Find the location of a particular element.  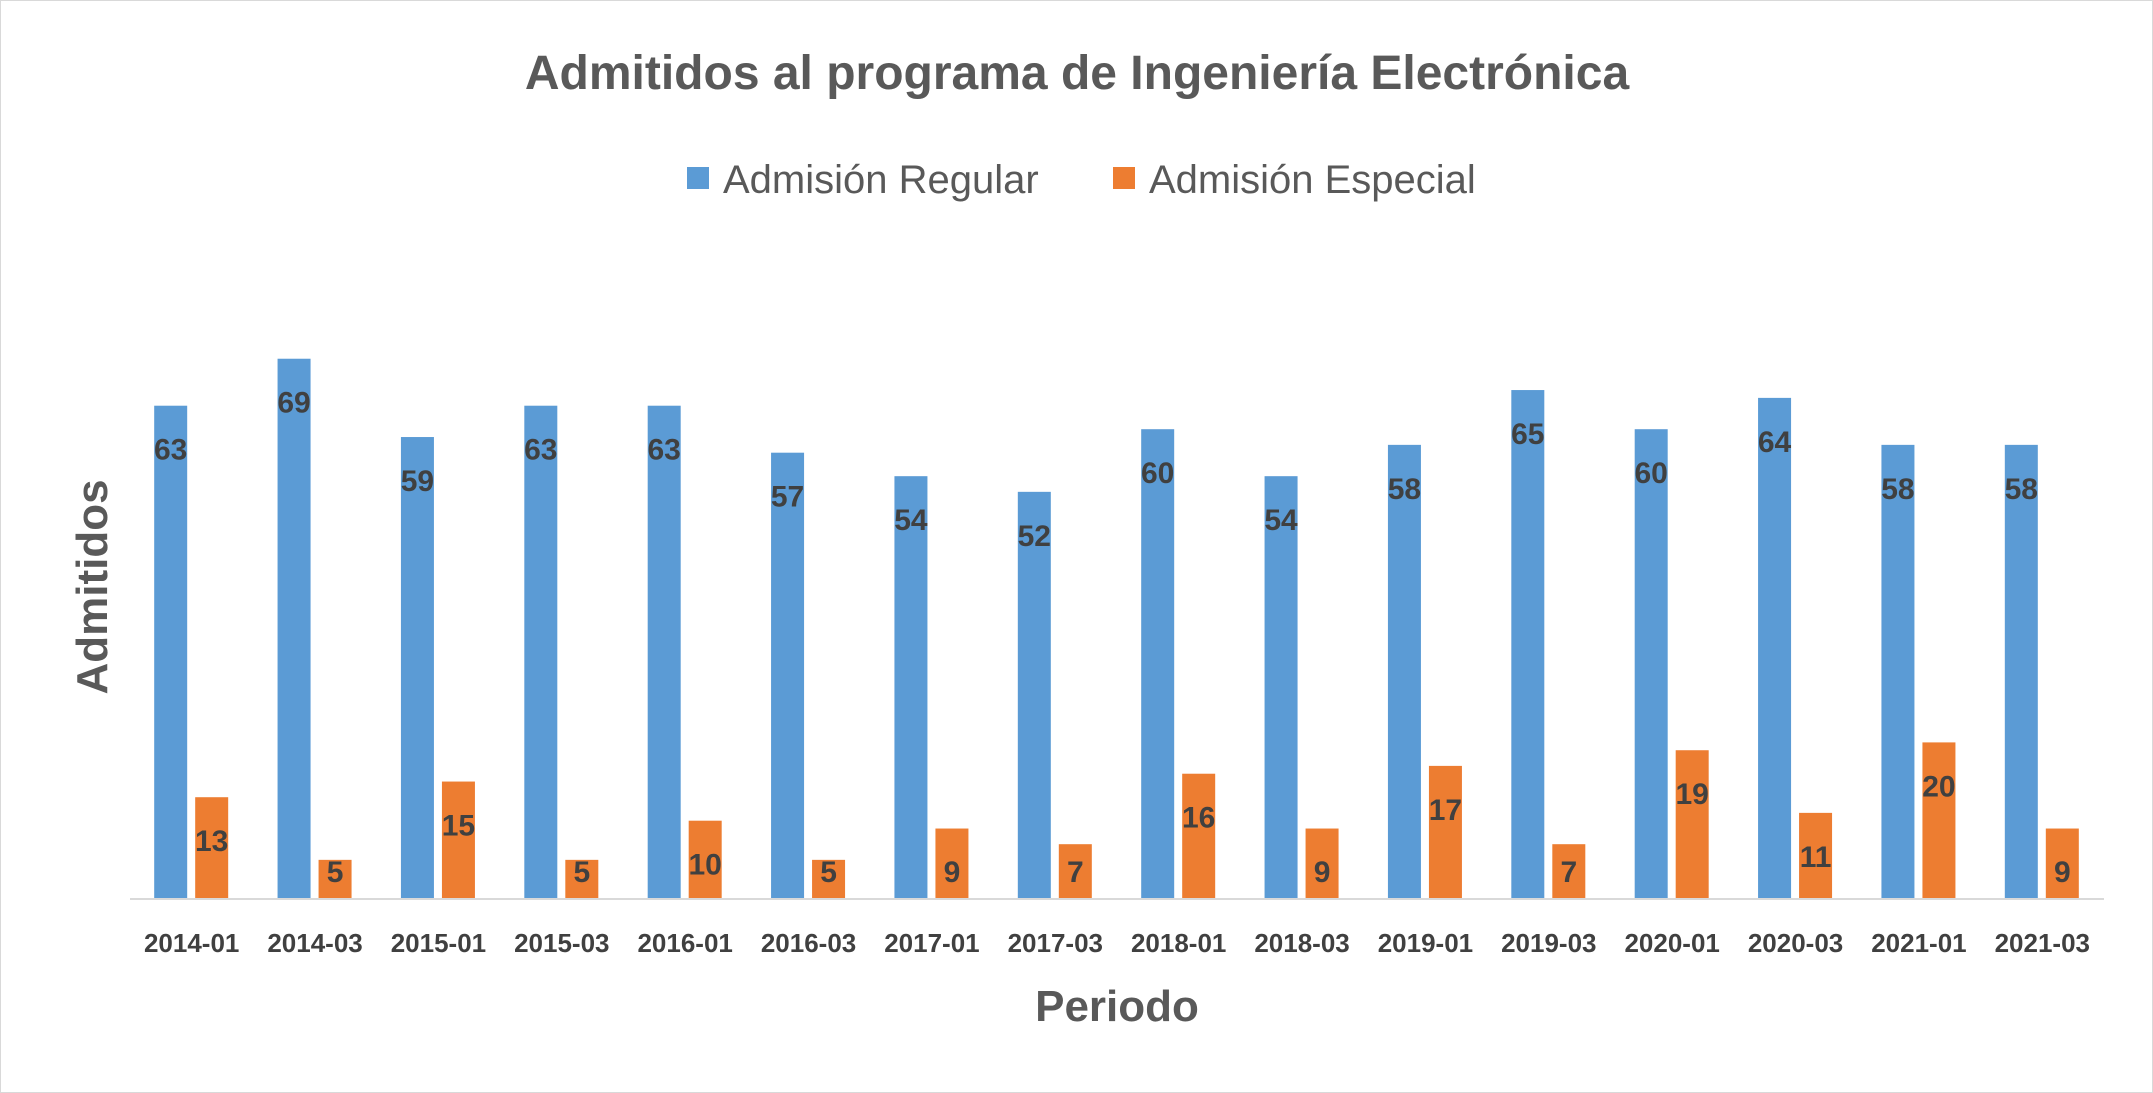

data-label: 52 is located at coordinates (1034, 536).